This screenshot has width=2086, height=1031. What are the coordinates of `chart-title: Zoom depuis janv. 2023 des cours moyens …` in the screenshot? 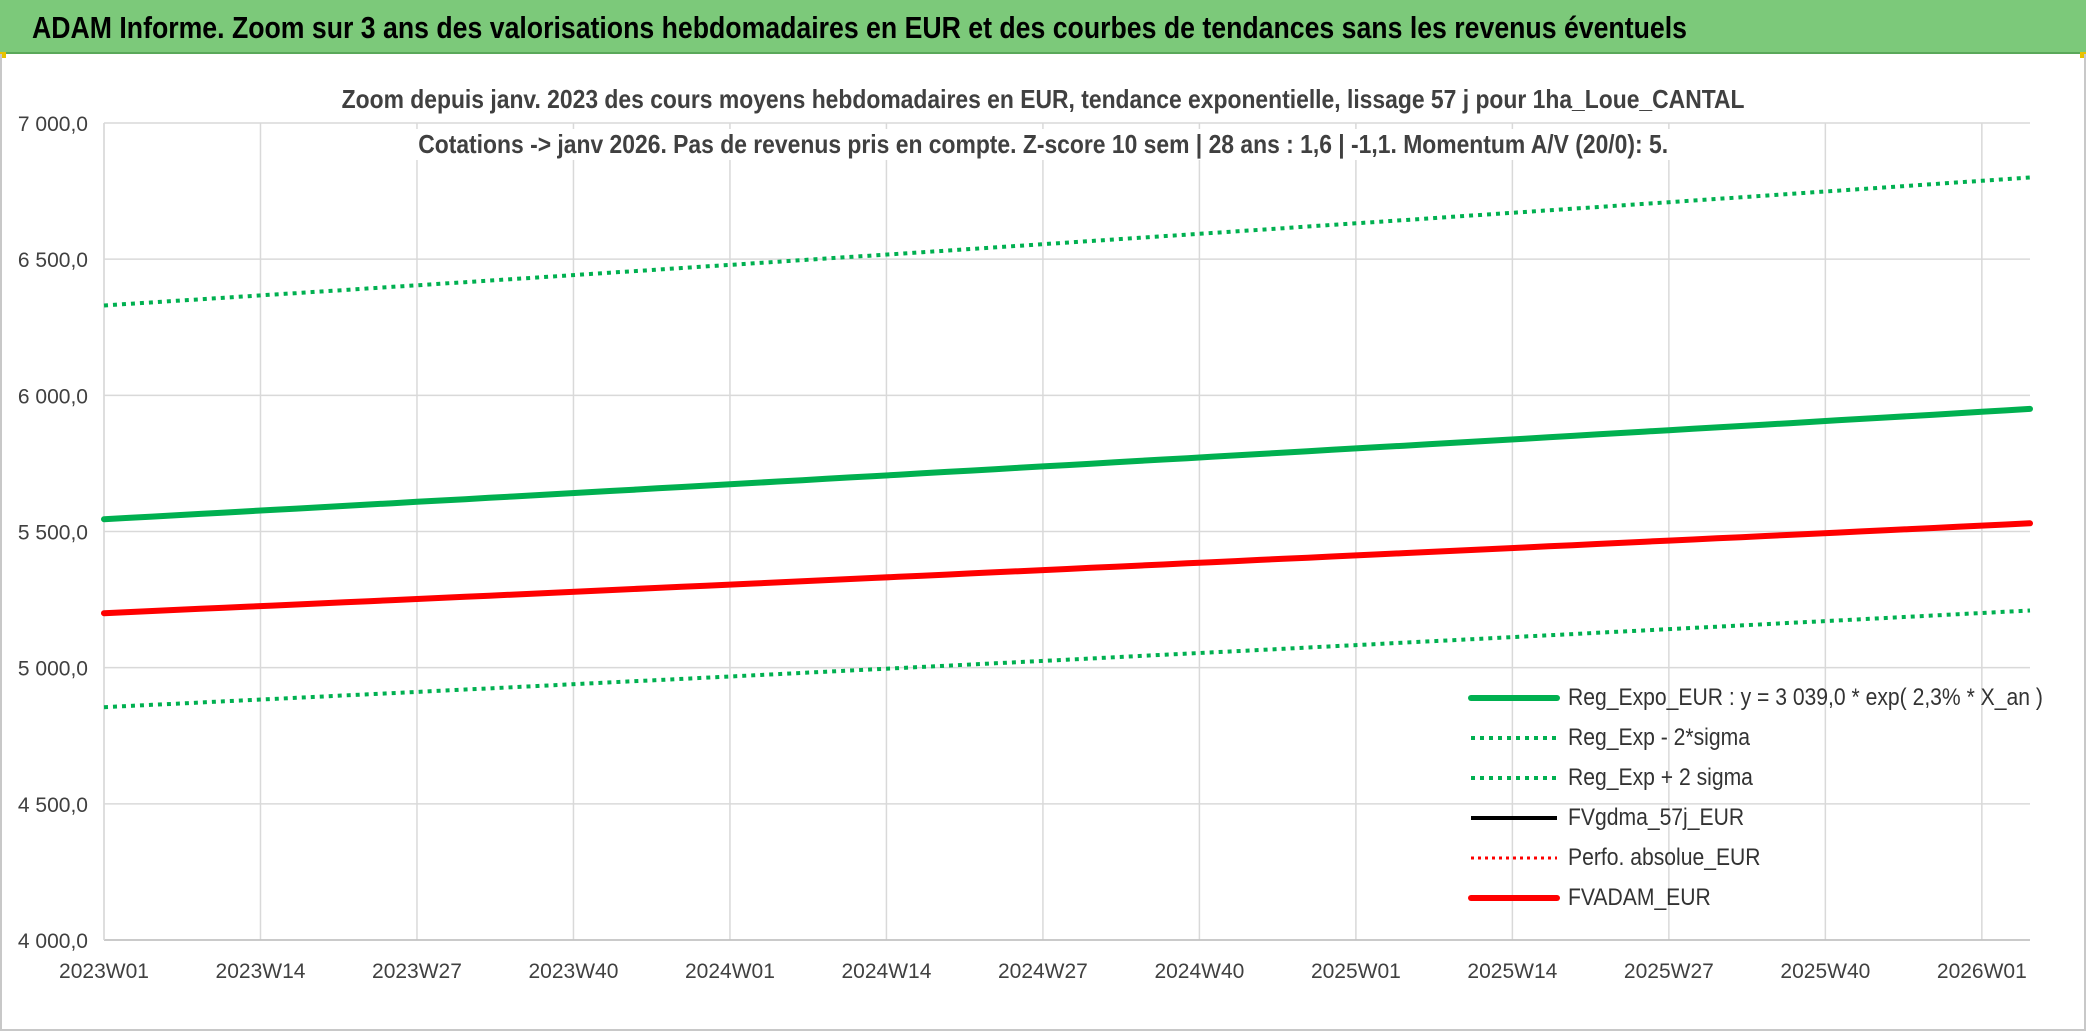 It's located at (1043, 99).